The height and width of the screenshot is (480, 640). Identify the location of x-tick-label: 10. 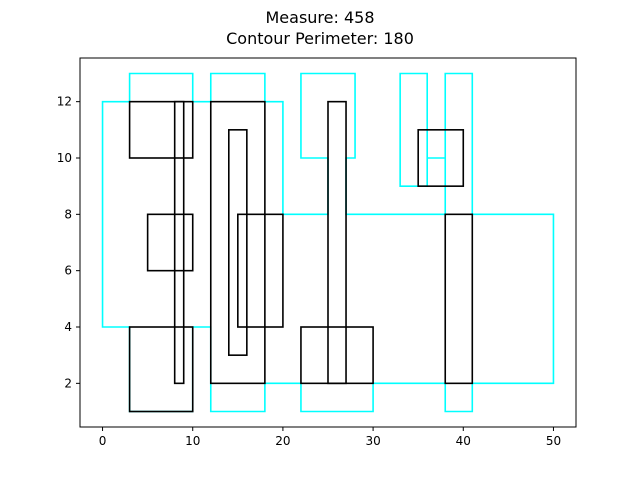
(192, 441).